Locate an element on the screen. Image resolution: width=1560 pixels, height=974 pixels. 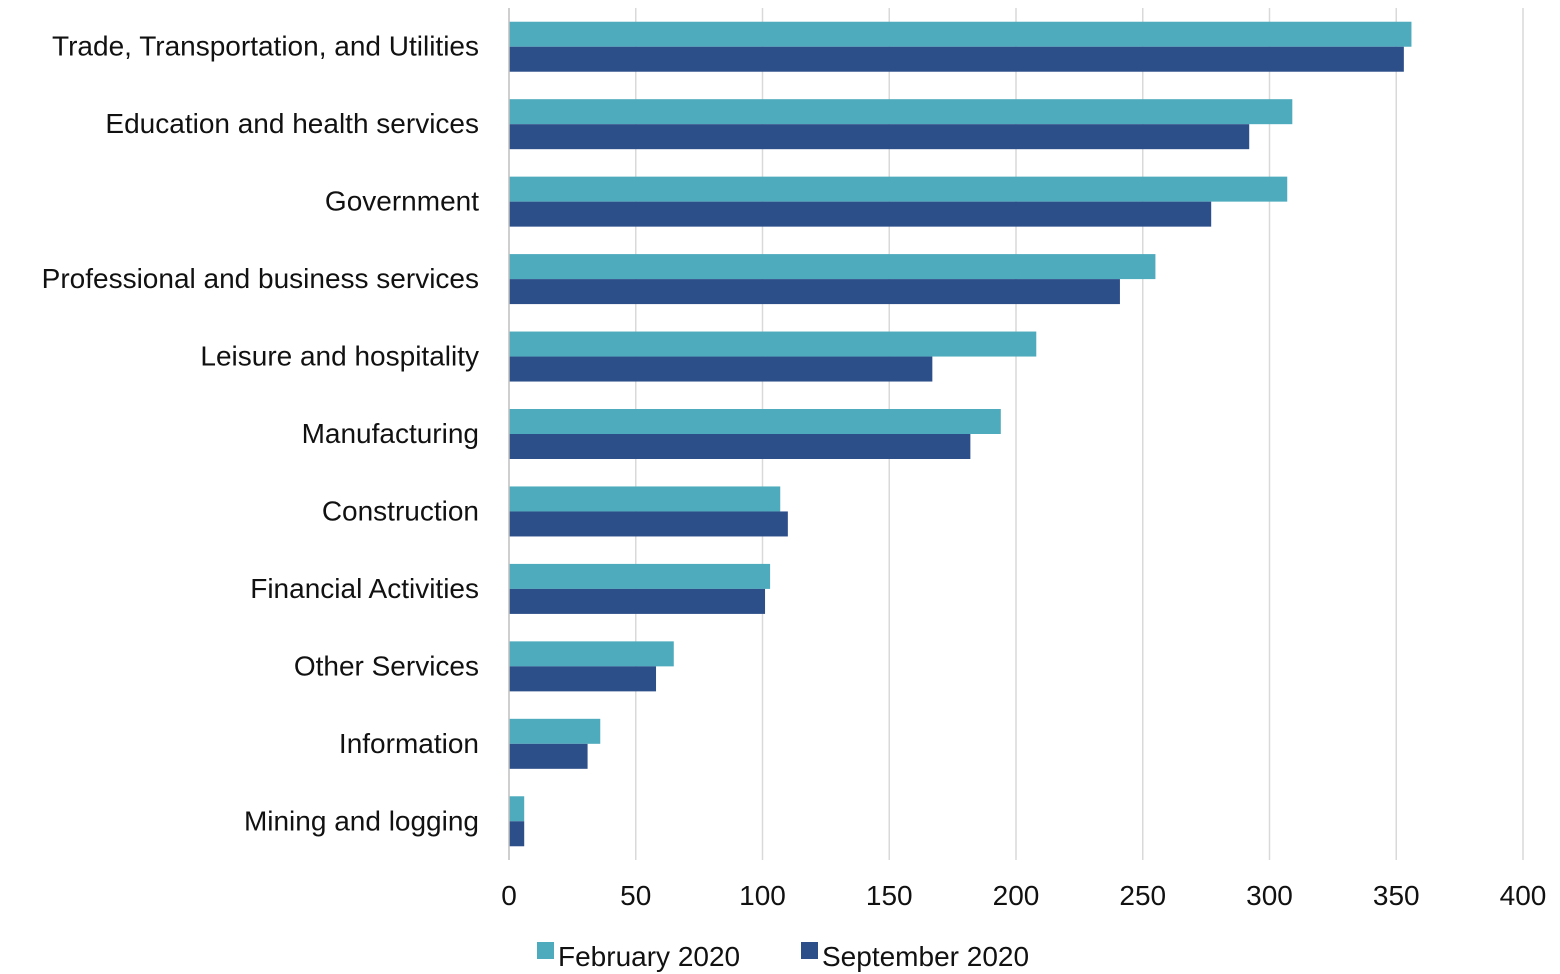
category-label: Leisure and hospitality is located at coordinates (339, 356).